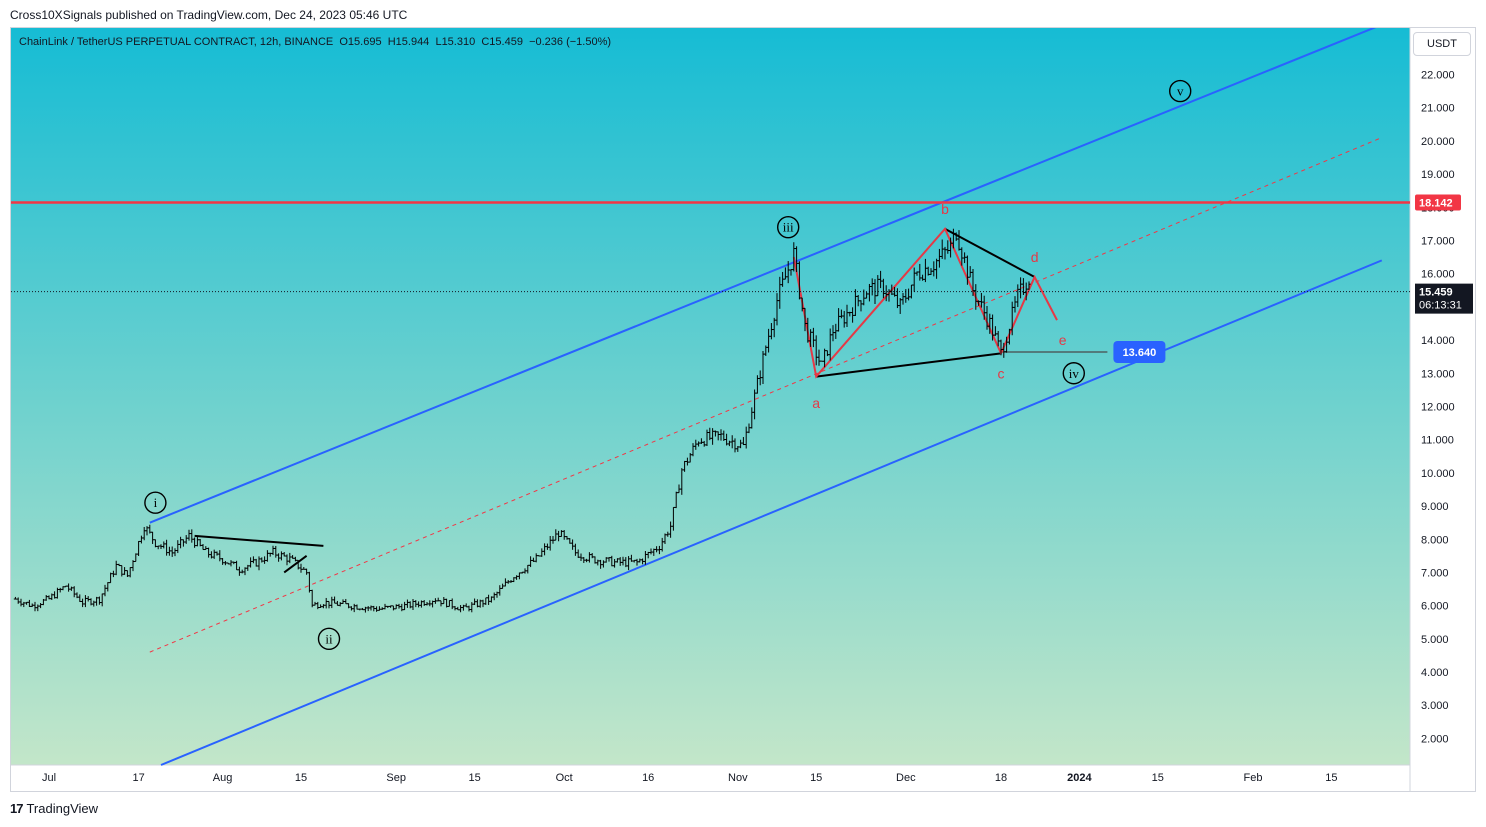  Describe the element at coordinates (1435, 706) in the screenshot. I see `y-tick-label: 3.000` at that location.